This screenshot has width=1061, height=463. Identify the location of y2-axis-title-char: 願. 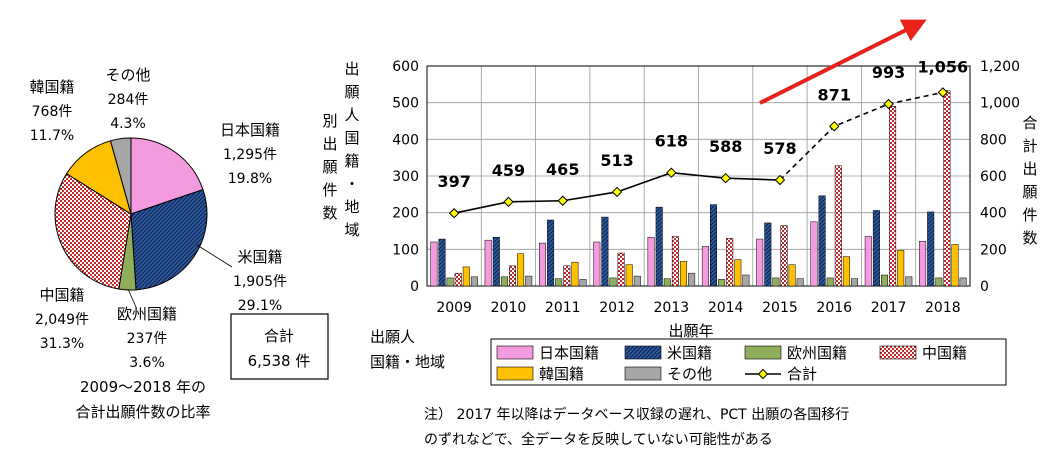
(1029, 192).